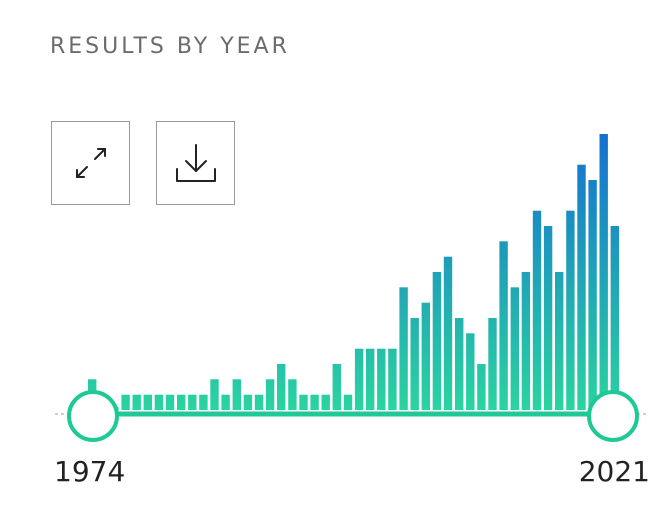 This screenshot has height=512, width=662. Describe the element at coordinates (281, 387) in the screenshot. I see `histogram-bar-1991` at that location.